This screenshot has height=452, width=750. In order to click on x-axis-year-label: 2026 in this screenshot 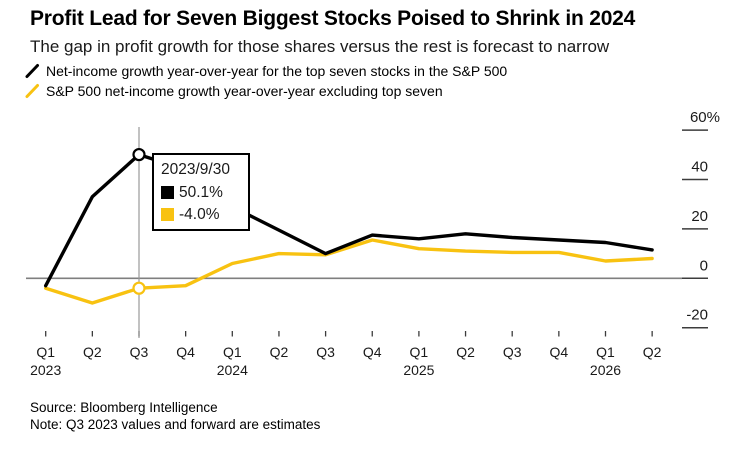, I will do `click(605, 370)`.